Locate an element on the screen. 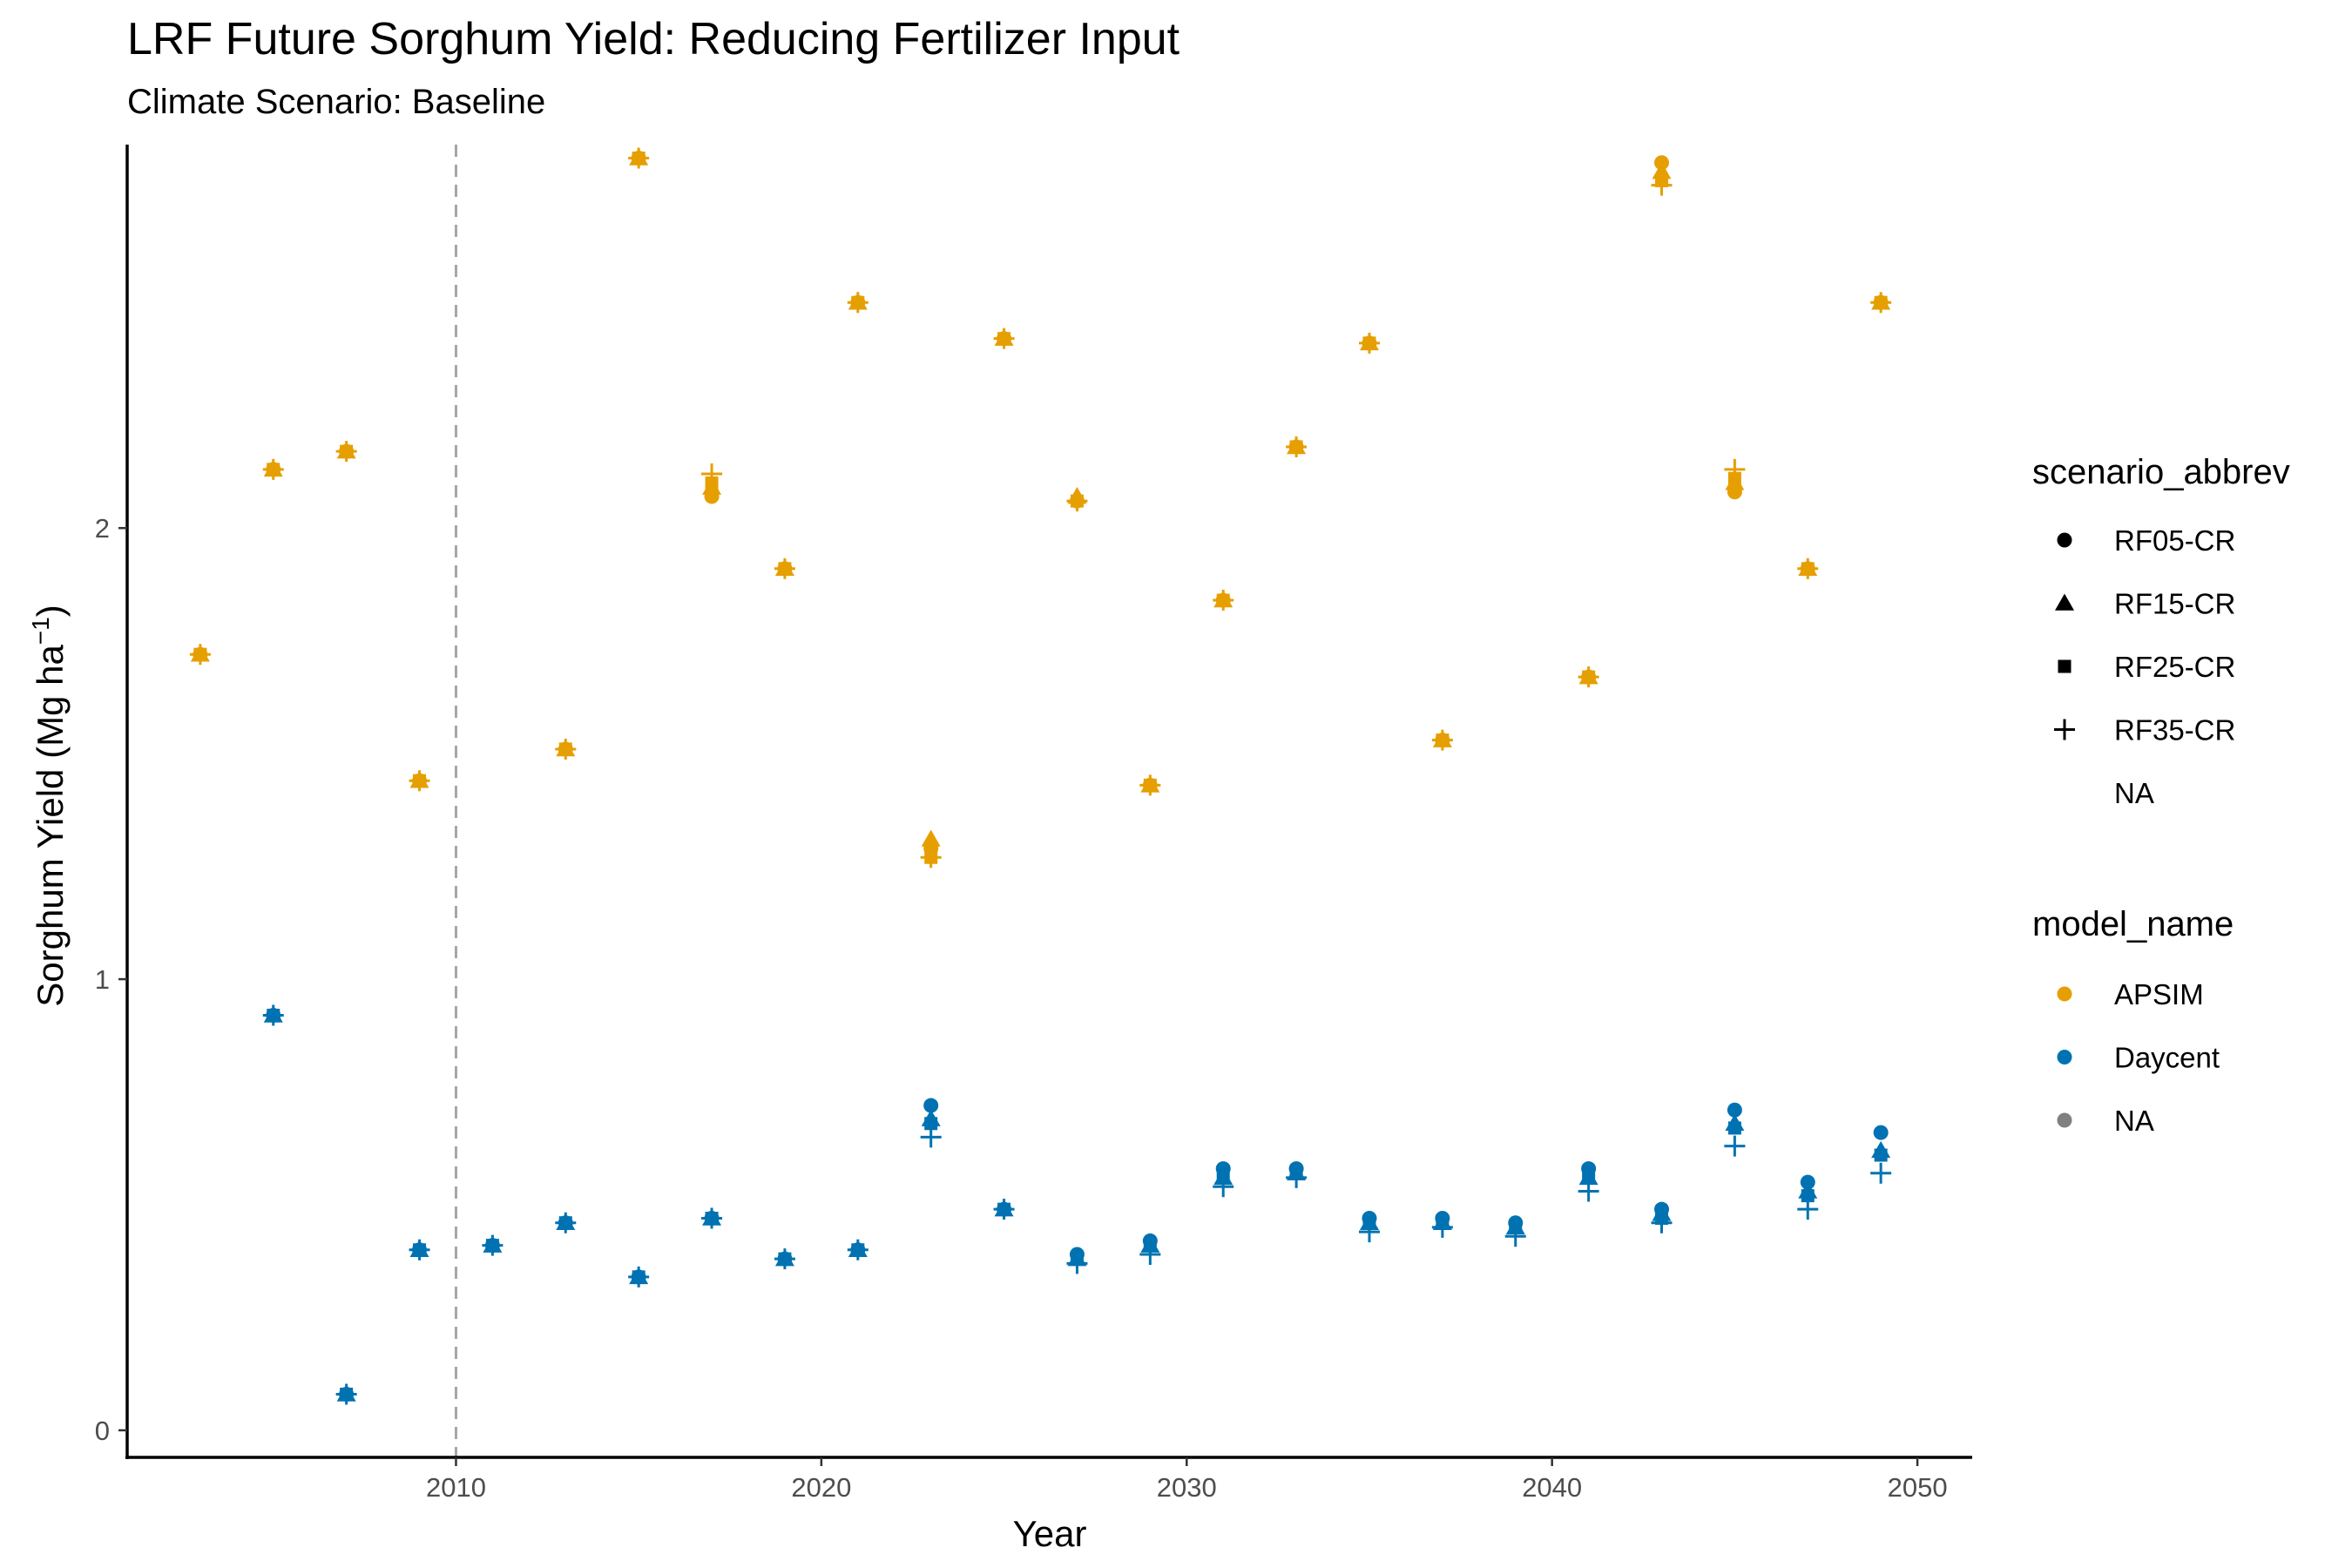 This screenshot has height=1568, width=2352. legend-label-scenario: RF05-CR is located at coordinates (2174, 540).